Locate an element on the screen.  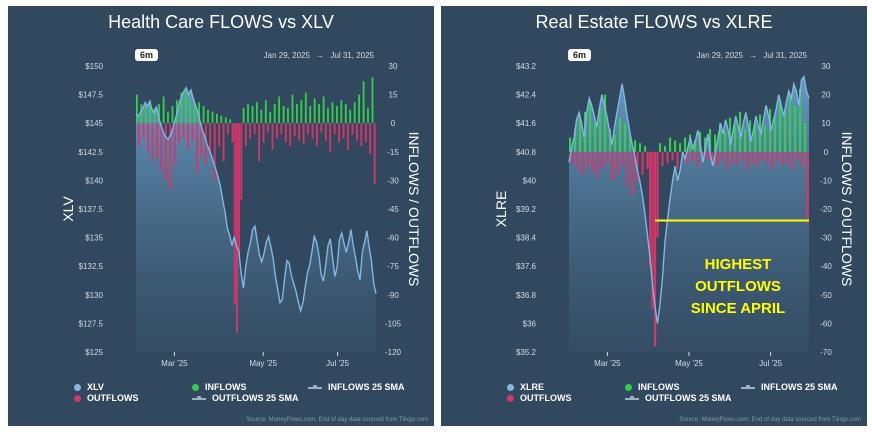
y-tick-label: $147.5 is located at coordinates (91, 95).